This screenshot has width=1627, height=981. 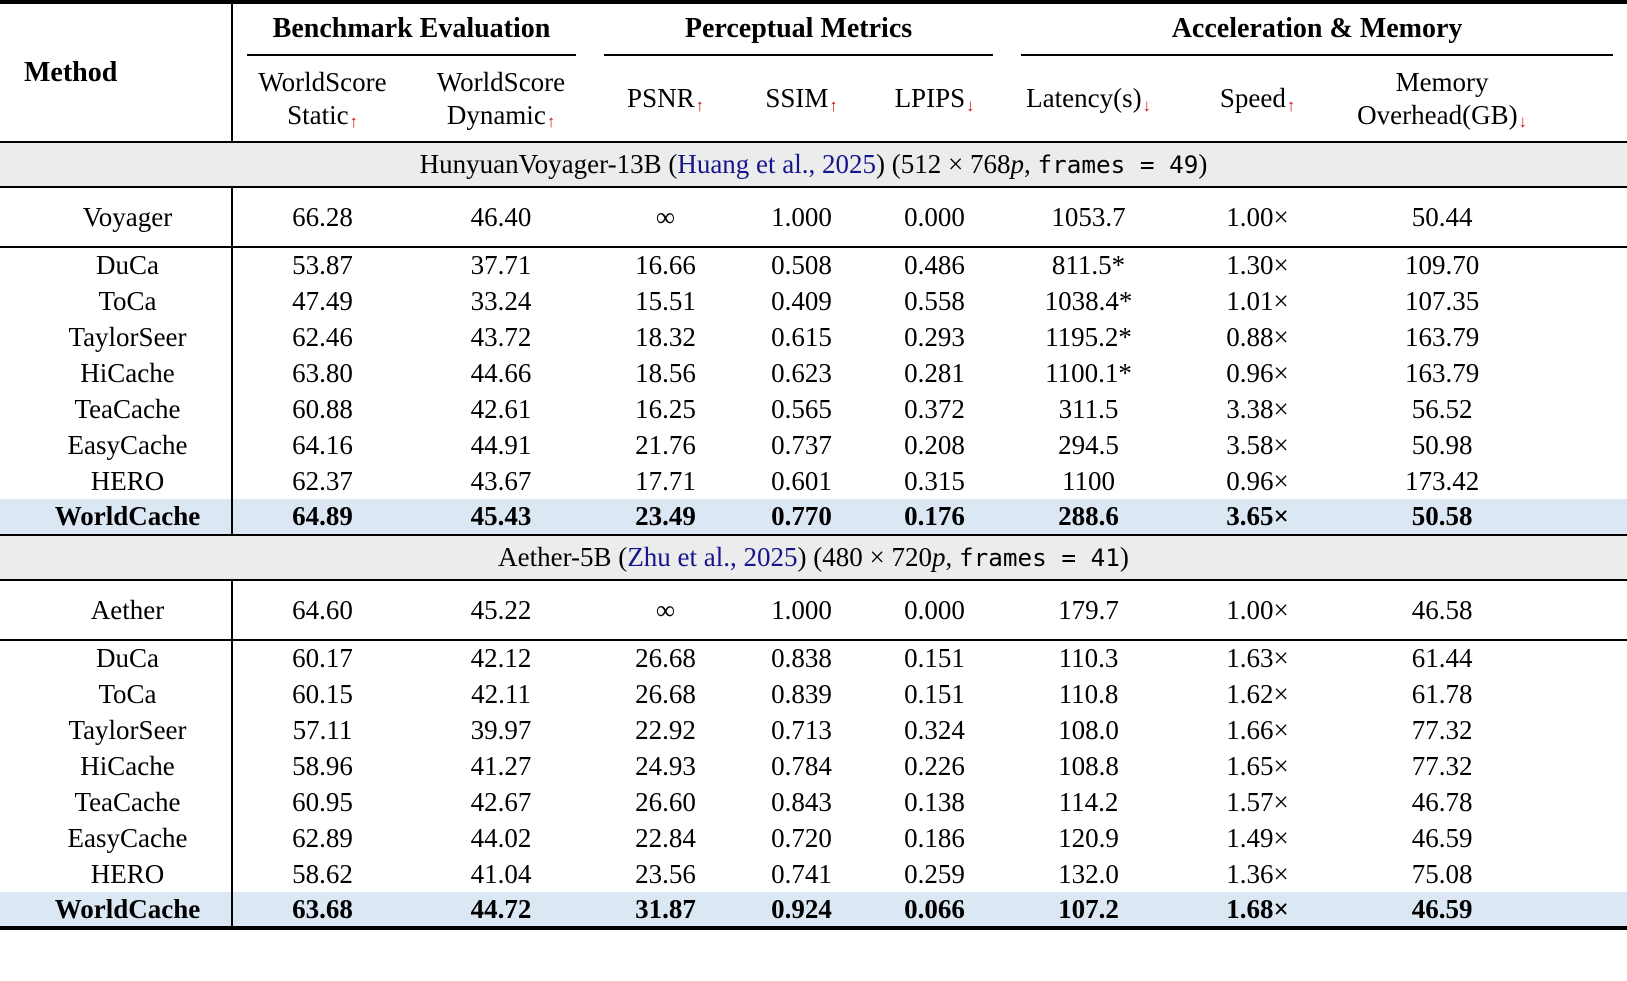 I want to click on value-cell-worldscore-dynamic: 42.67, so click(x=501, y=801).